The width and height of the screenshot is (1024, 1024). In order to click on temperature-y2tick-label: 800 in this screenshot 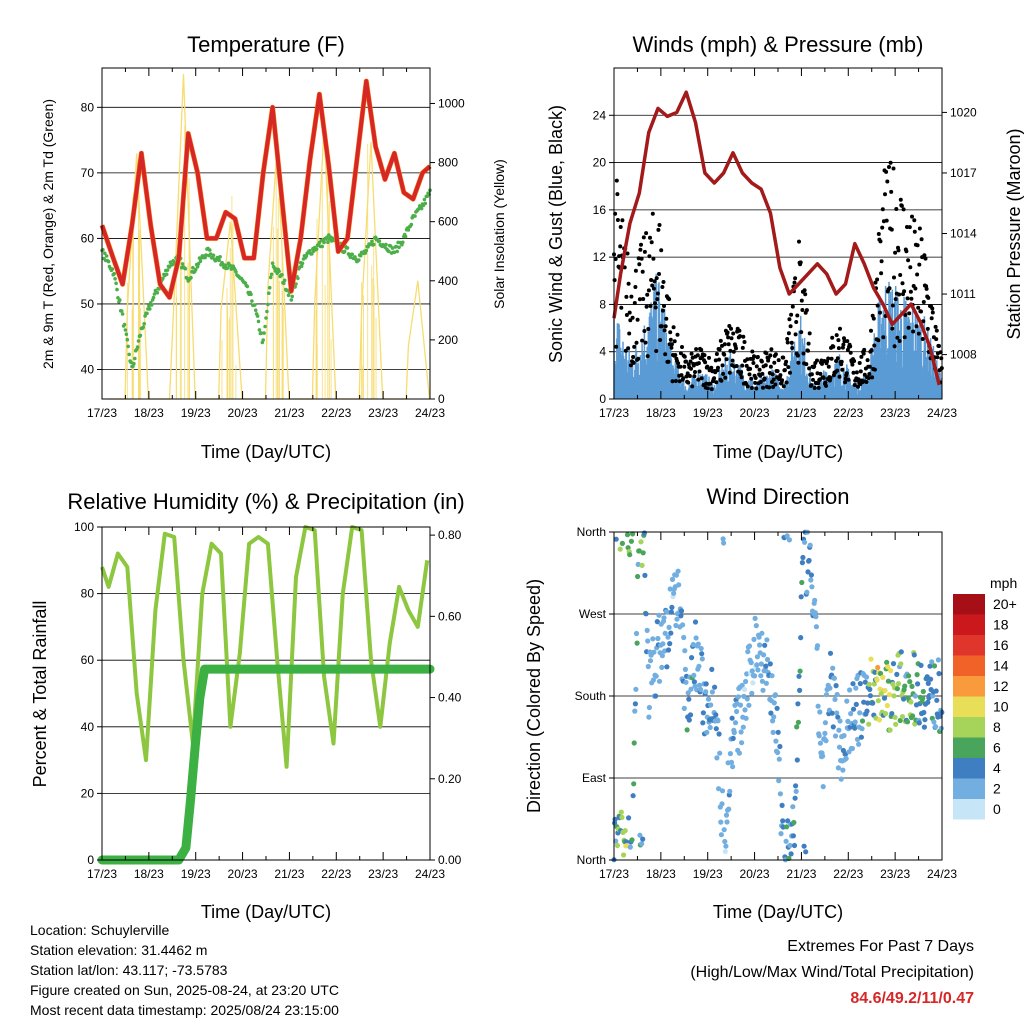, I will do `click(448, 163)`.